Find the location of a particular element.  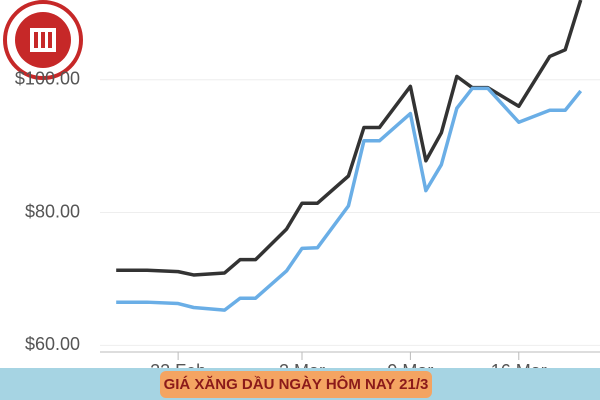

logo is located at coordinates (43, 40).